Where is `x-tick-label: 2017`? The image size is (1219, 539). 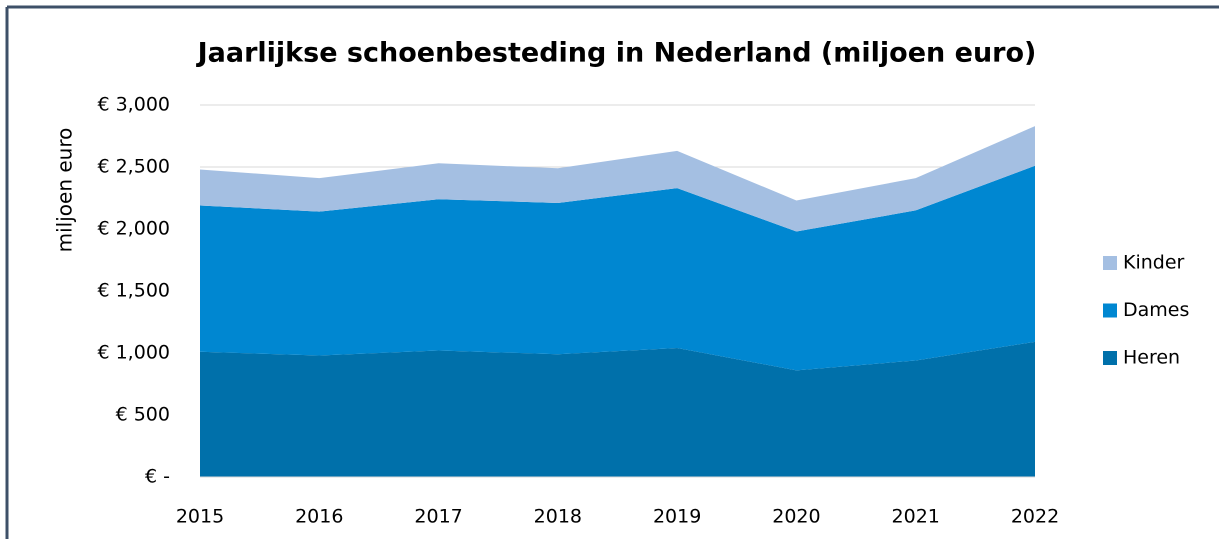 x-tick-label: 2017 is located at coordinates (438, 517).